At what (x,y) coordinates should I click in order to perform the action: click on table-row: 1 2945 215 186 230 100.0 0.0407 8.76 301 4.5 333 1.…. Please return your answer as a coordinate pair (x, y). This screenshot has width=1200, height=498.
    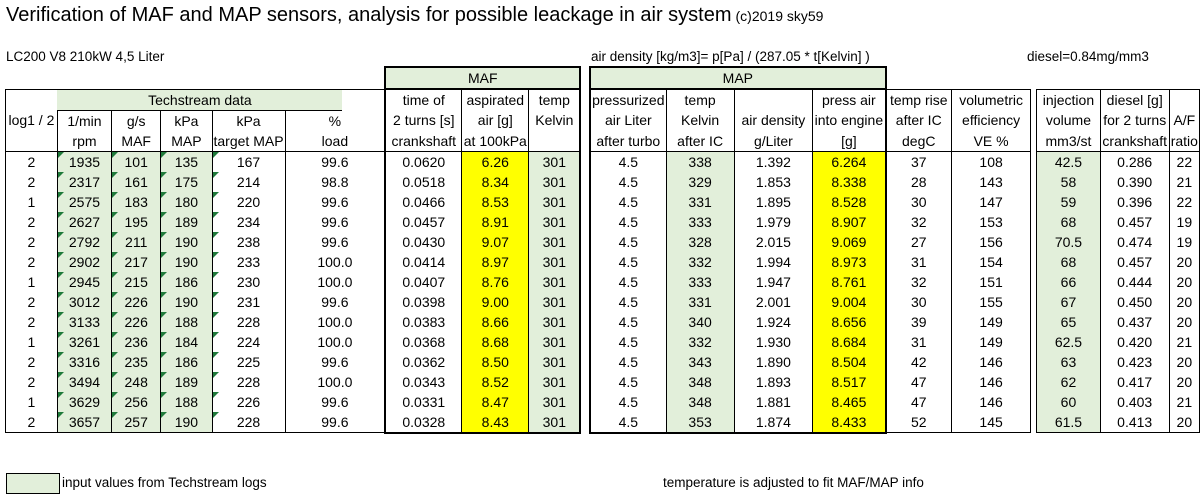
    Looking at the image, I should click on (602, 281).